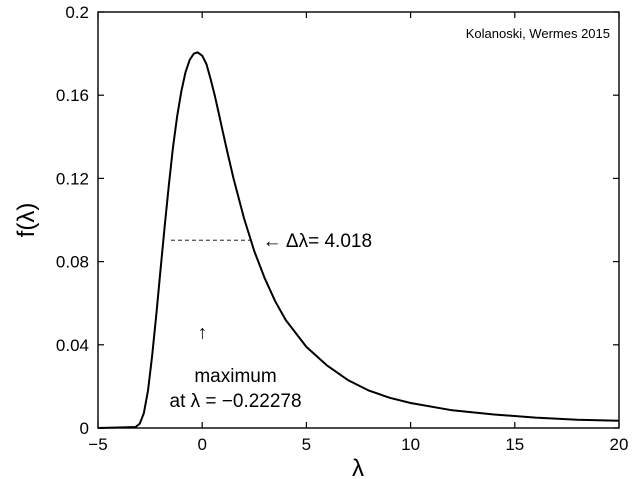 The image size is (632, 479). Describe the element at coordinates (201, 444) in the screenshot. I see `x-tick-label: 0` at that location.